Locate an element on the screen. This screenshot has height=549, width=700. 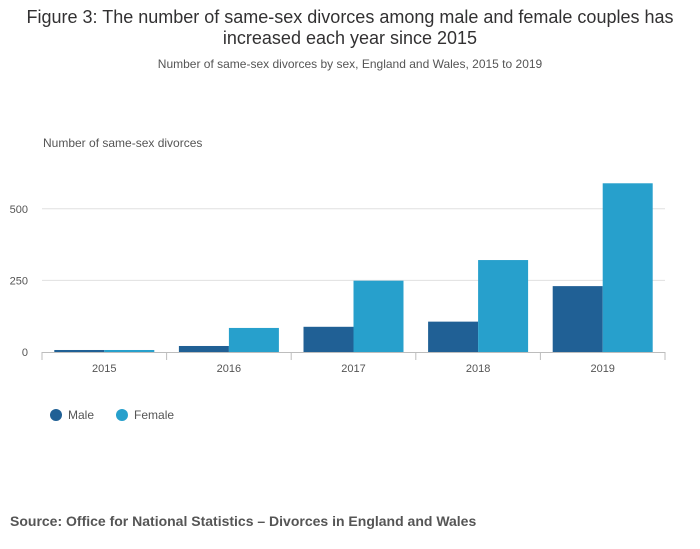
bar-female-2015 is located at coordinates (129, 350).